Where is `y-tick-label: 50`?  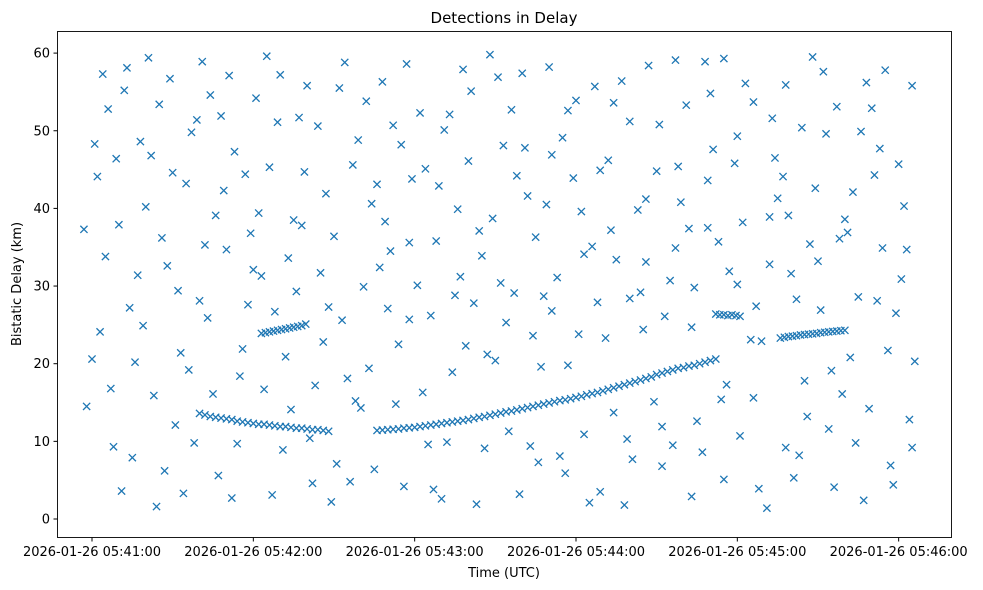 y-tick-label: 50 is located at coordinates (41, 131).